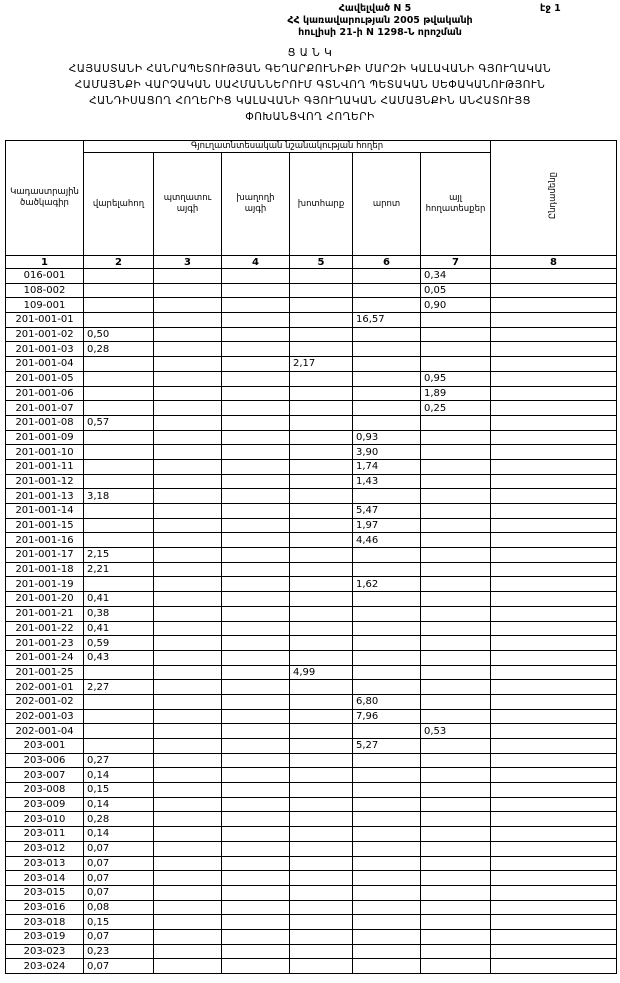 The width and height of the screenshot is (620, 983). I want to click on row: 201-001-24 0,43, so click(311, 657).